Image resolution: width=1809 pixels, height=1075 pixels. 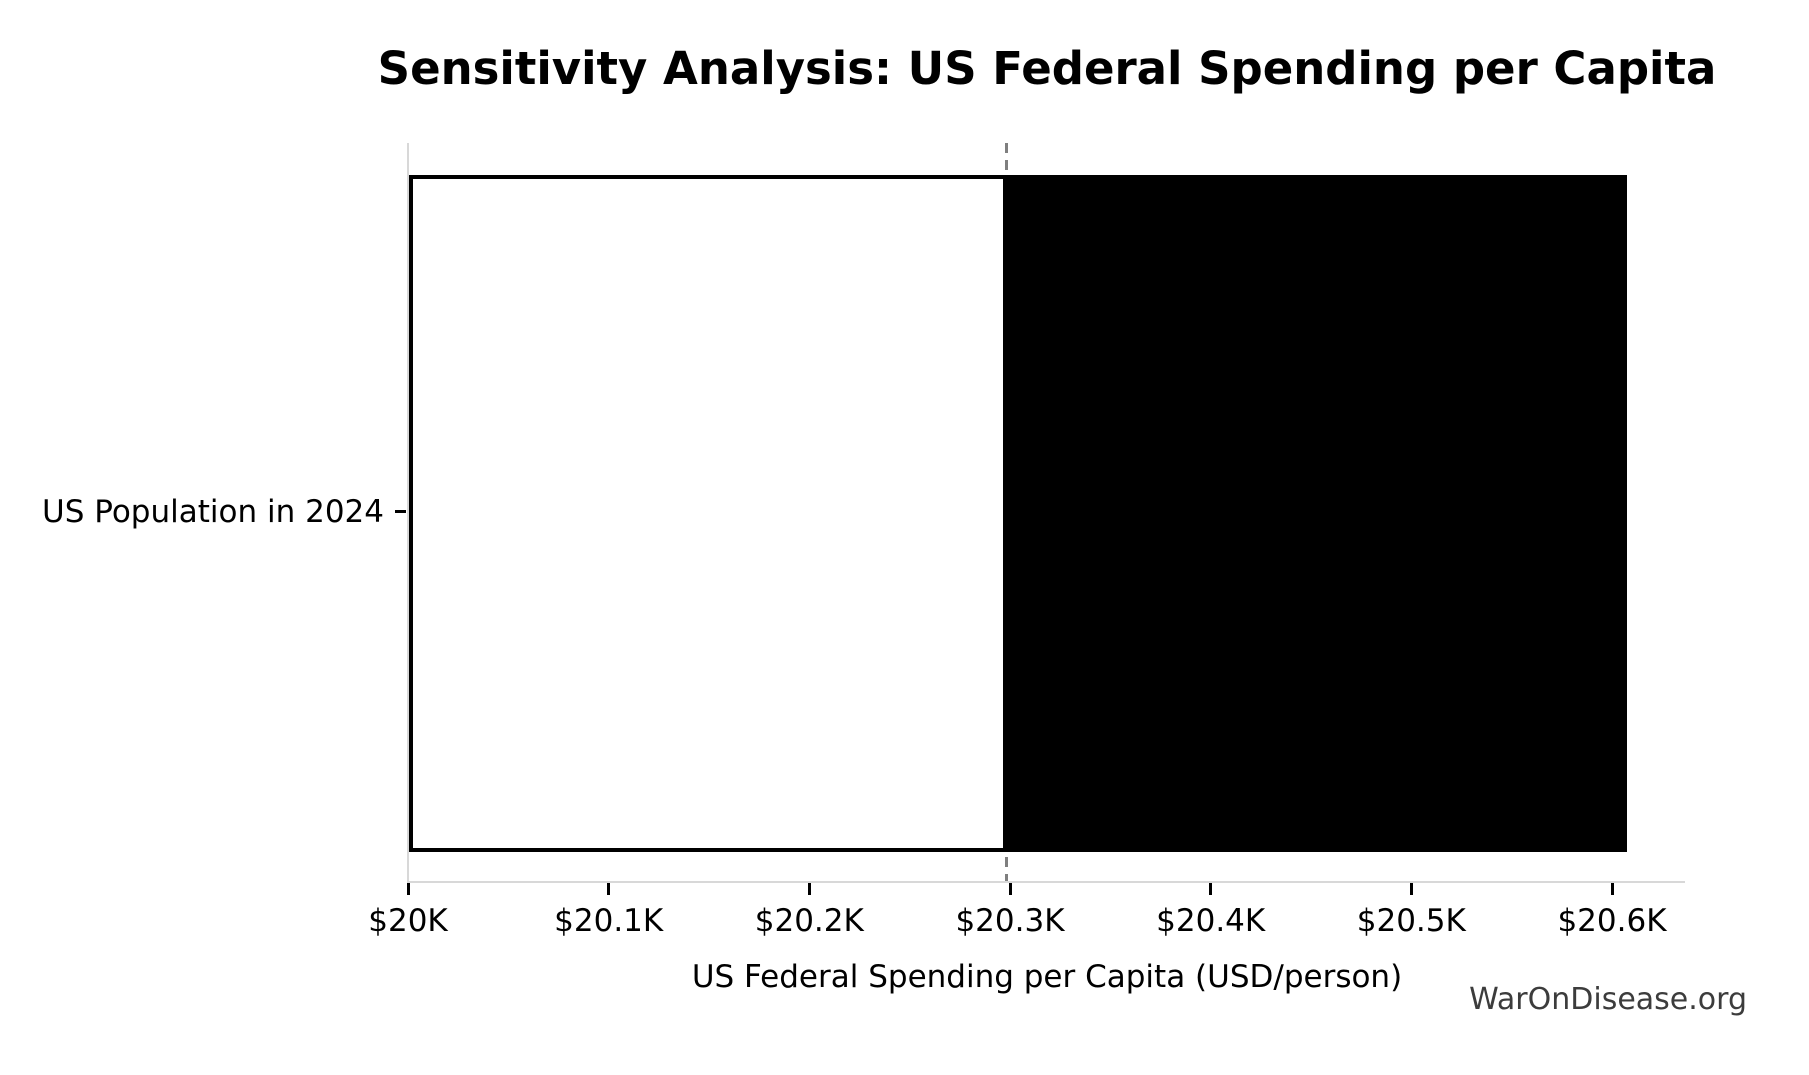 I want to click on y-category-label: US Population in 2024, so click(x=213, y=512).